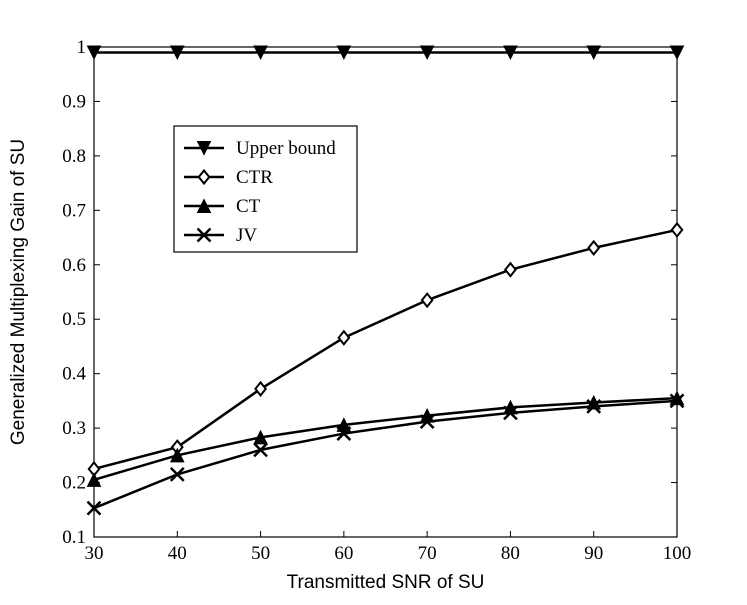  I want to click on legend-label-ctr: CTR, so click(254, 177).